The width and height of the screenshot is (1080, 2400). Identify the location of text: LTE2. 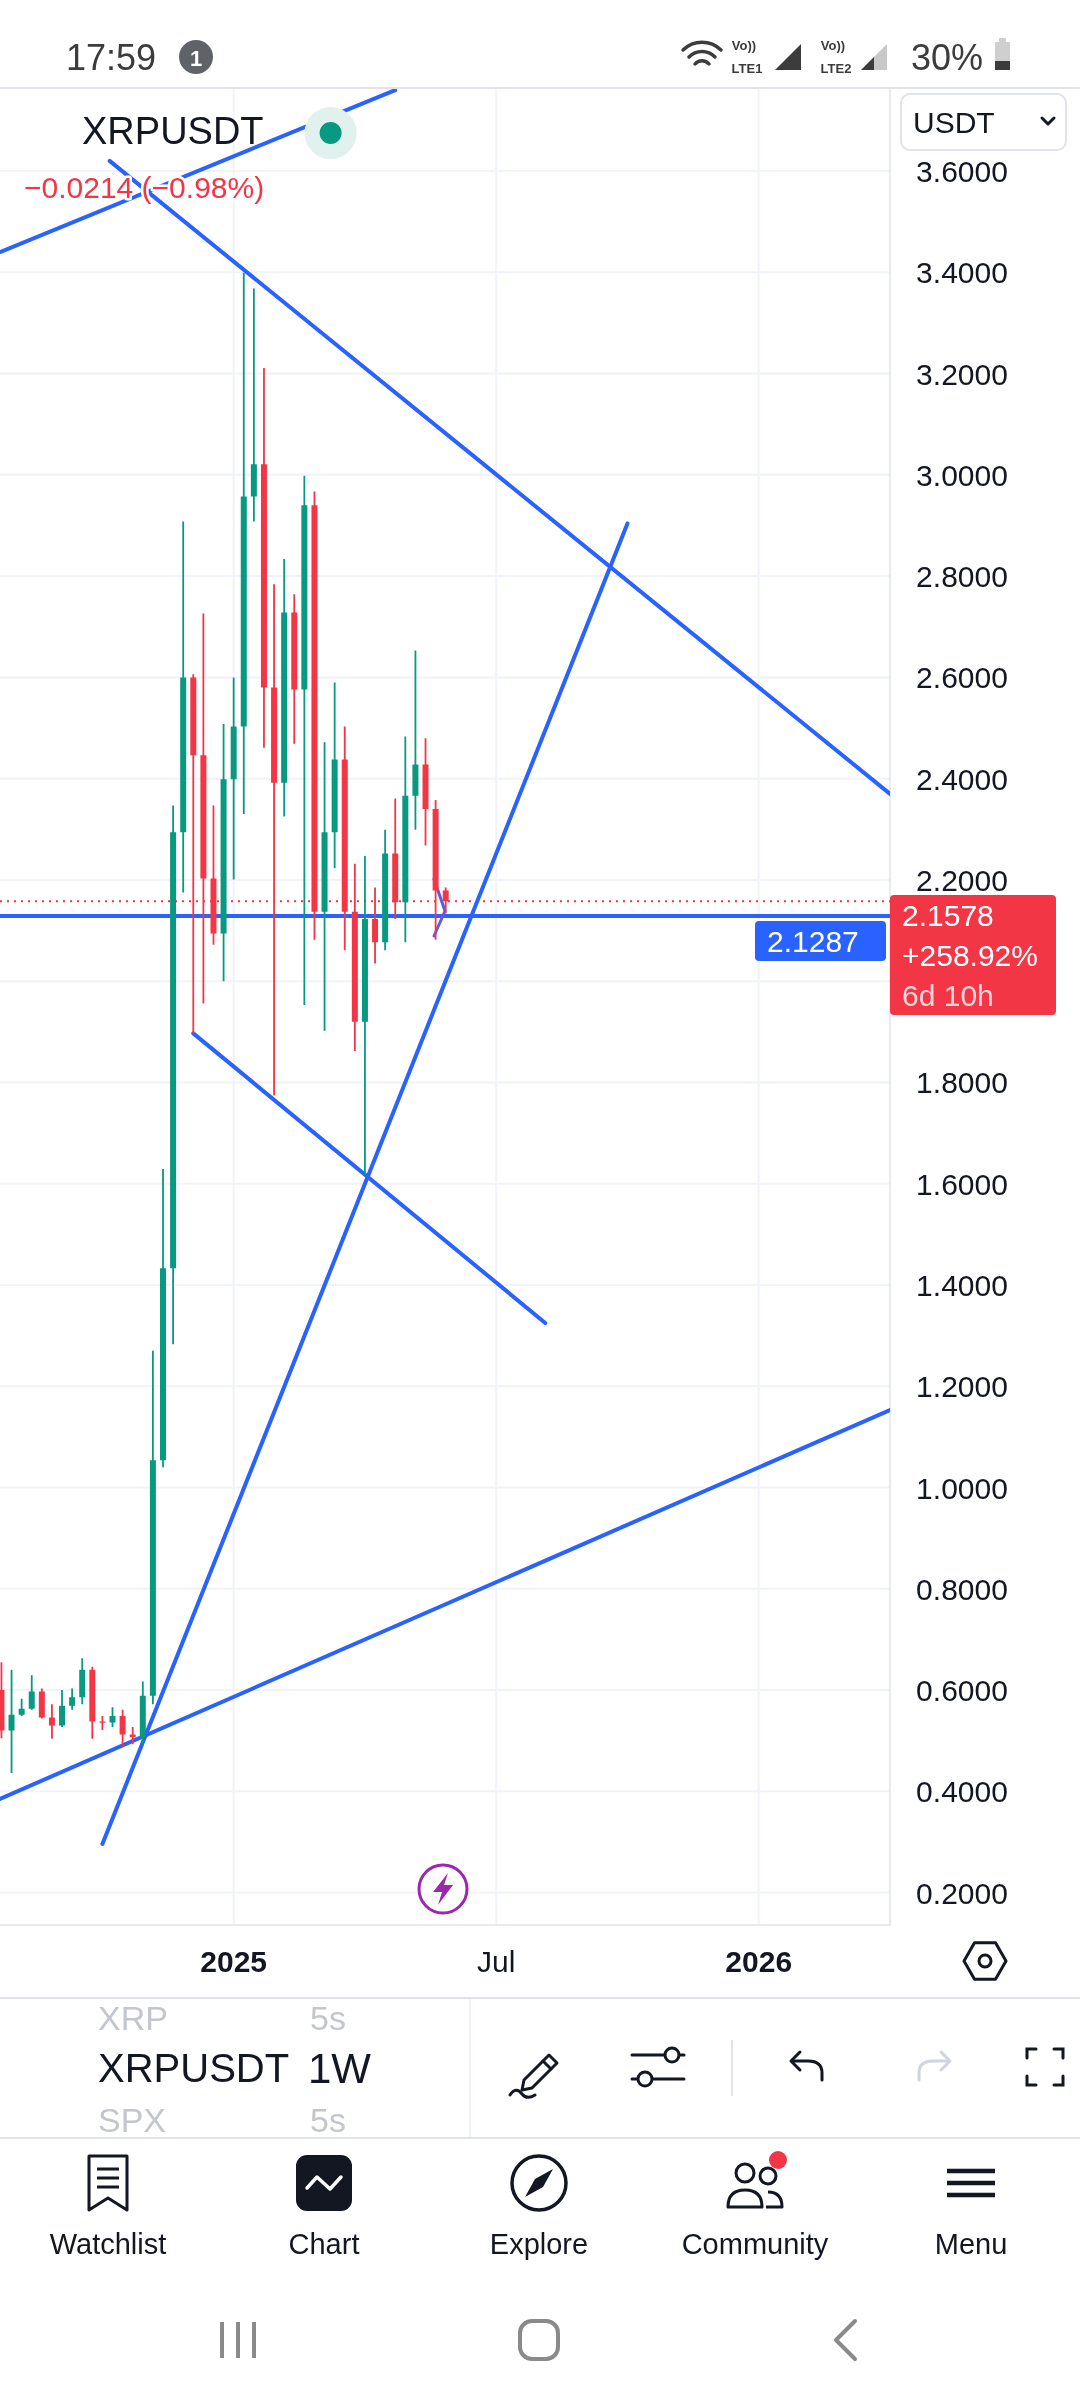
(836, 68).